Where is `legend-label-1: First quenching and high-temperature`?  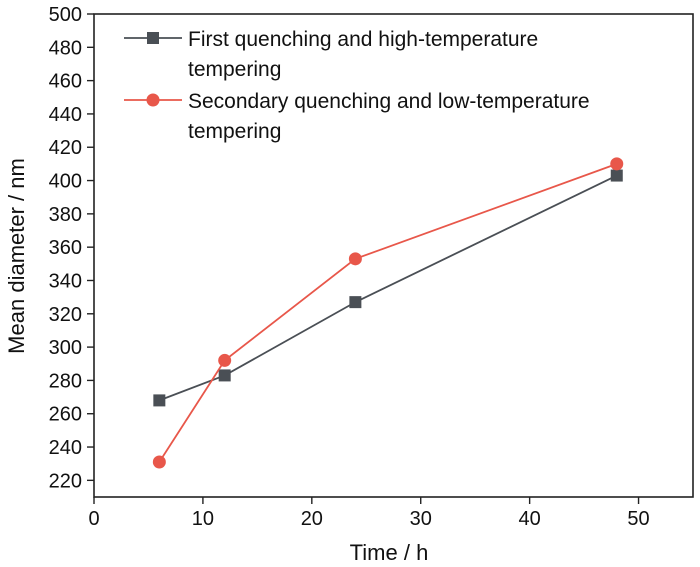 legend-label-1: First quenching and high-temperature is located at coordinates (363, 39).